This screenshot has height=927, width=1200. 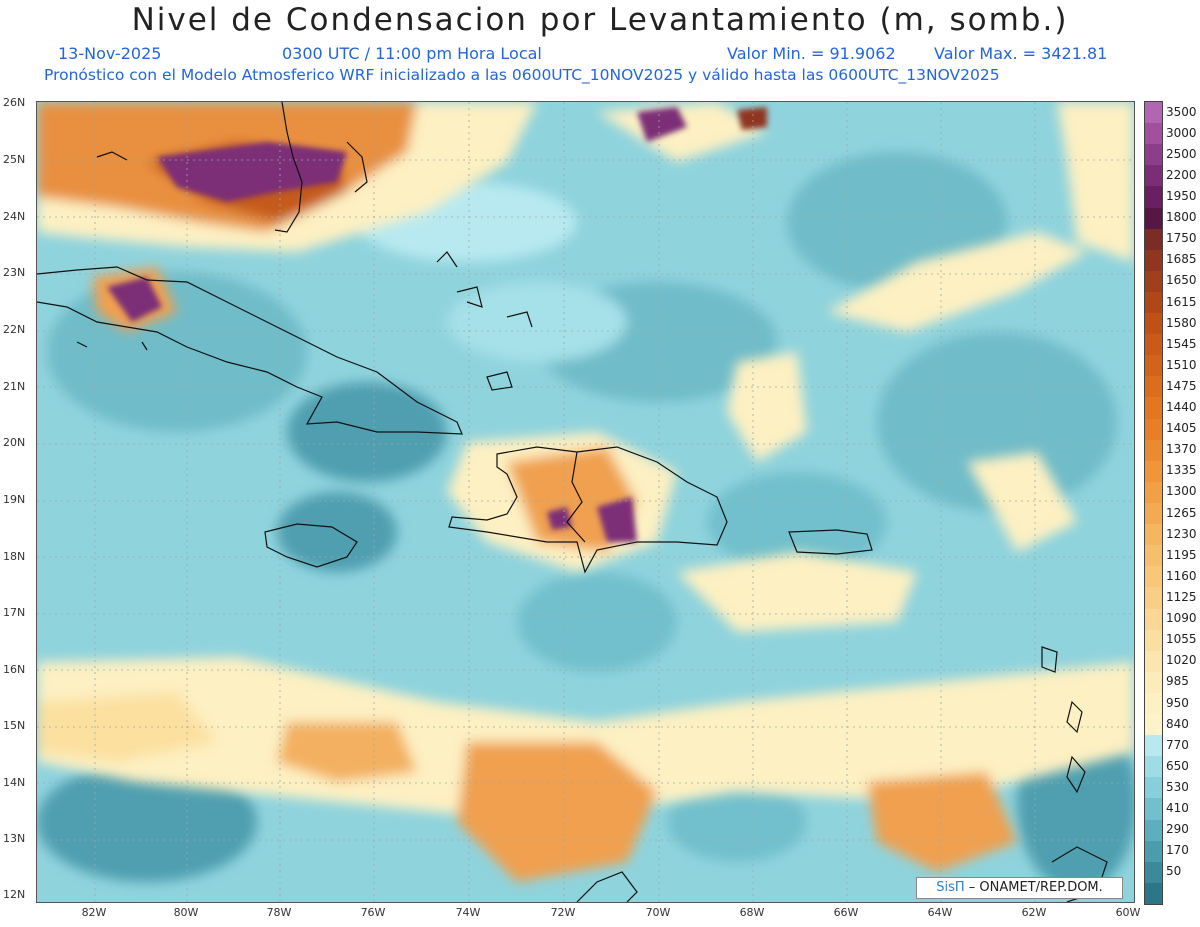 What do you see at coordinates (1177, 765) in the screenshot?
I see `colorbar-tick-label: 650` at bounding box center [1177, 765].